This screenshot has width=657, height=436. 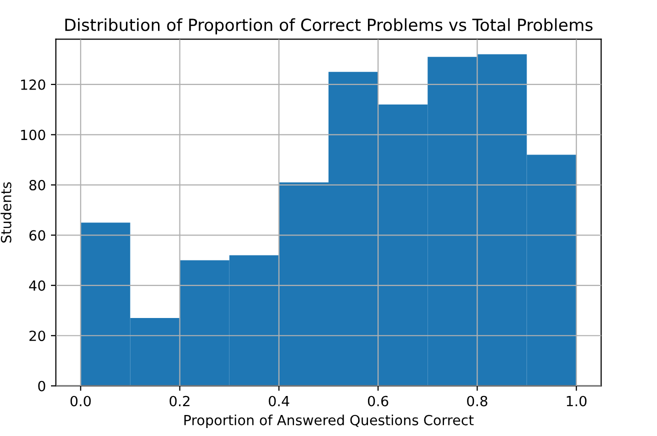 What do you see at coordinates (37, 185) in the screenshot?
I see `y-tick-label: 80` at bounding box center [37, 185].